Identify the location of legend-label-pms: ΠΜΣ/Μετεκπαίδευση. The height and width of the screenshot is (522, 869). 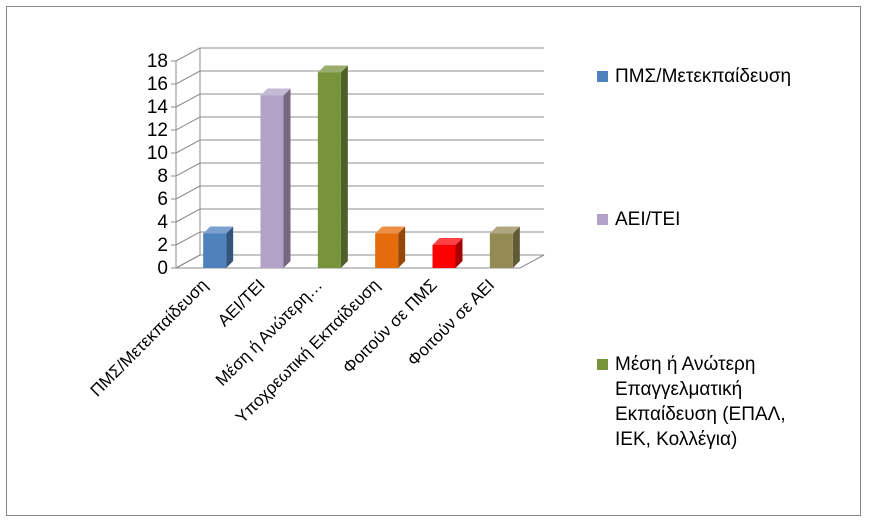
(703, 76).